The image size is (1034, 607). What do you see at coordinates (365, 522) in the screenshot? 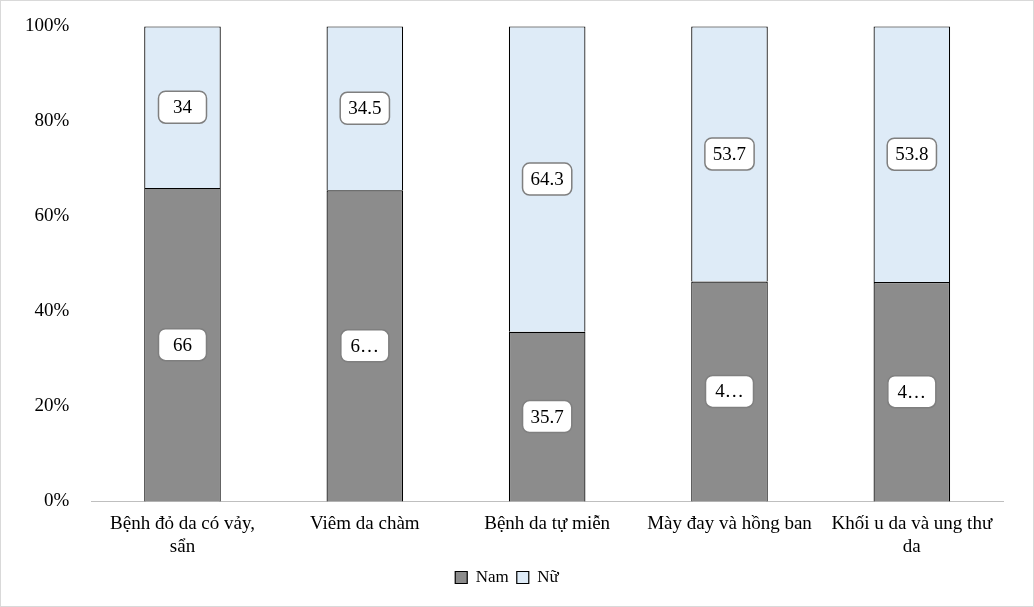
I see `x-tick-label: Viêm da chàm` at bounding box center [365, 522].